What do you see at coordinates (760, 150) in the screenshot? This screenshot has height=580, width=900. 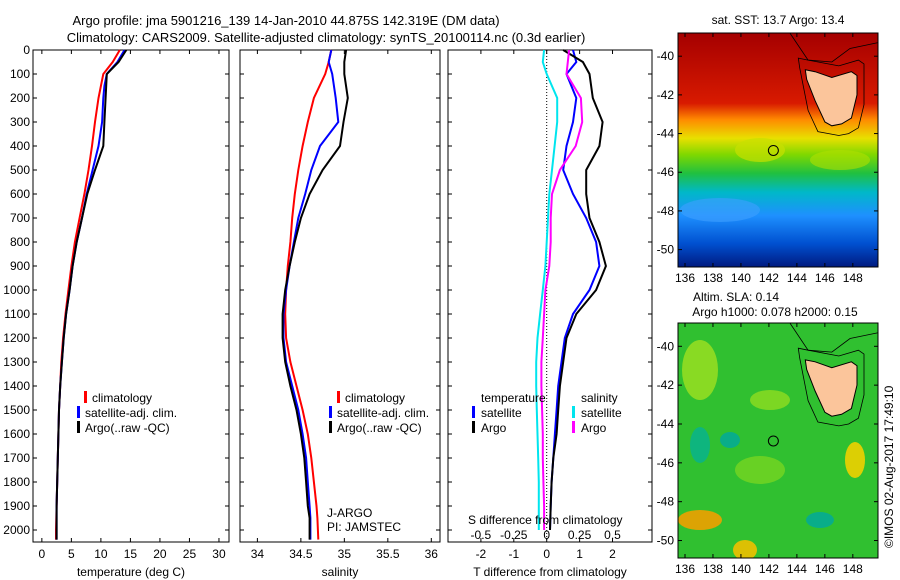 I see `sst-patch` at bounding box center [760, 150].